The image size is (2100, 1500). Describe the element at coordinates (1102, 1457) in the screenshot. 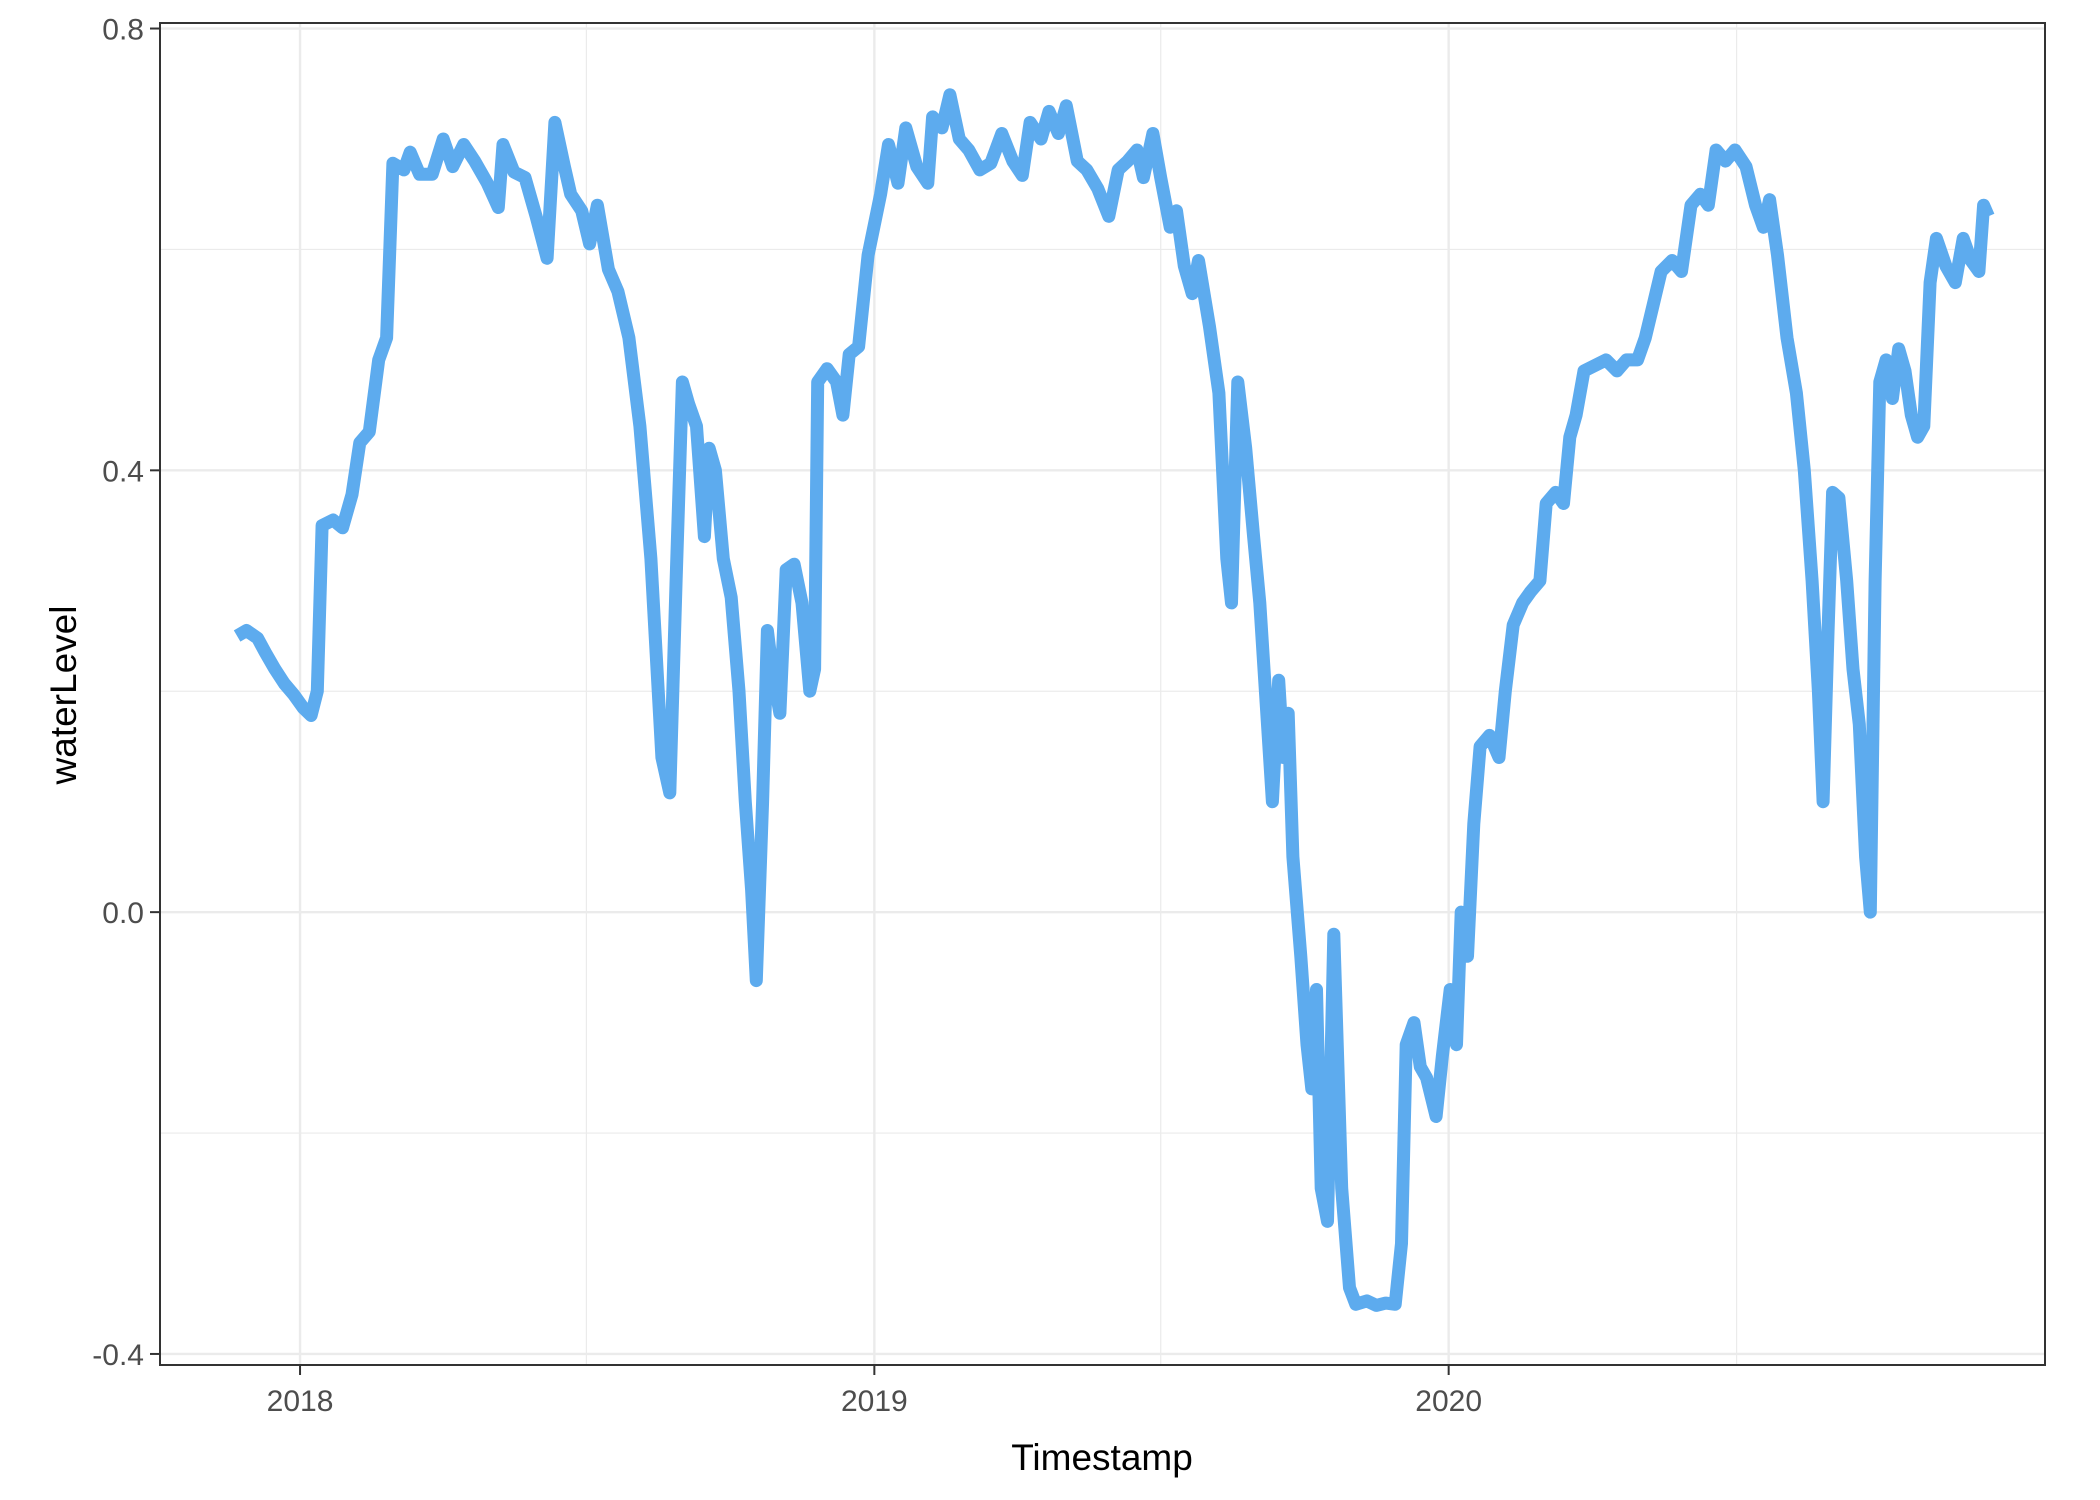

I see `x-axis-title: Timestamp` at that location.